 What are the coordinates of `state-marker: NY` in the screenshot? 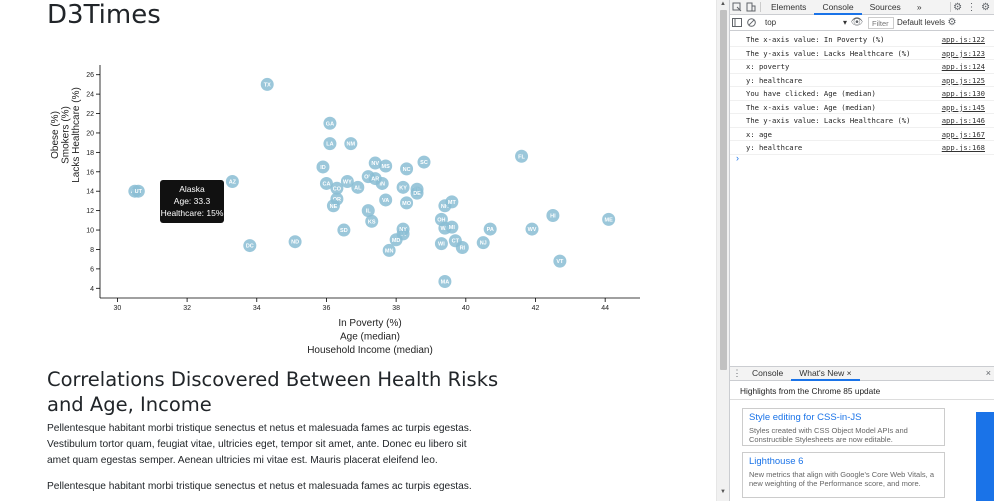 It's located at (403, 229).